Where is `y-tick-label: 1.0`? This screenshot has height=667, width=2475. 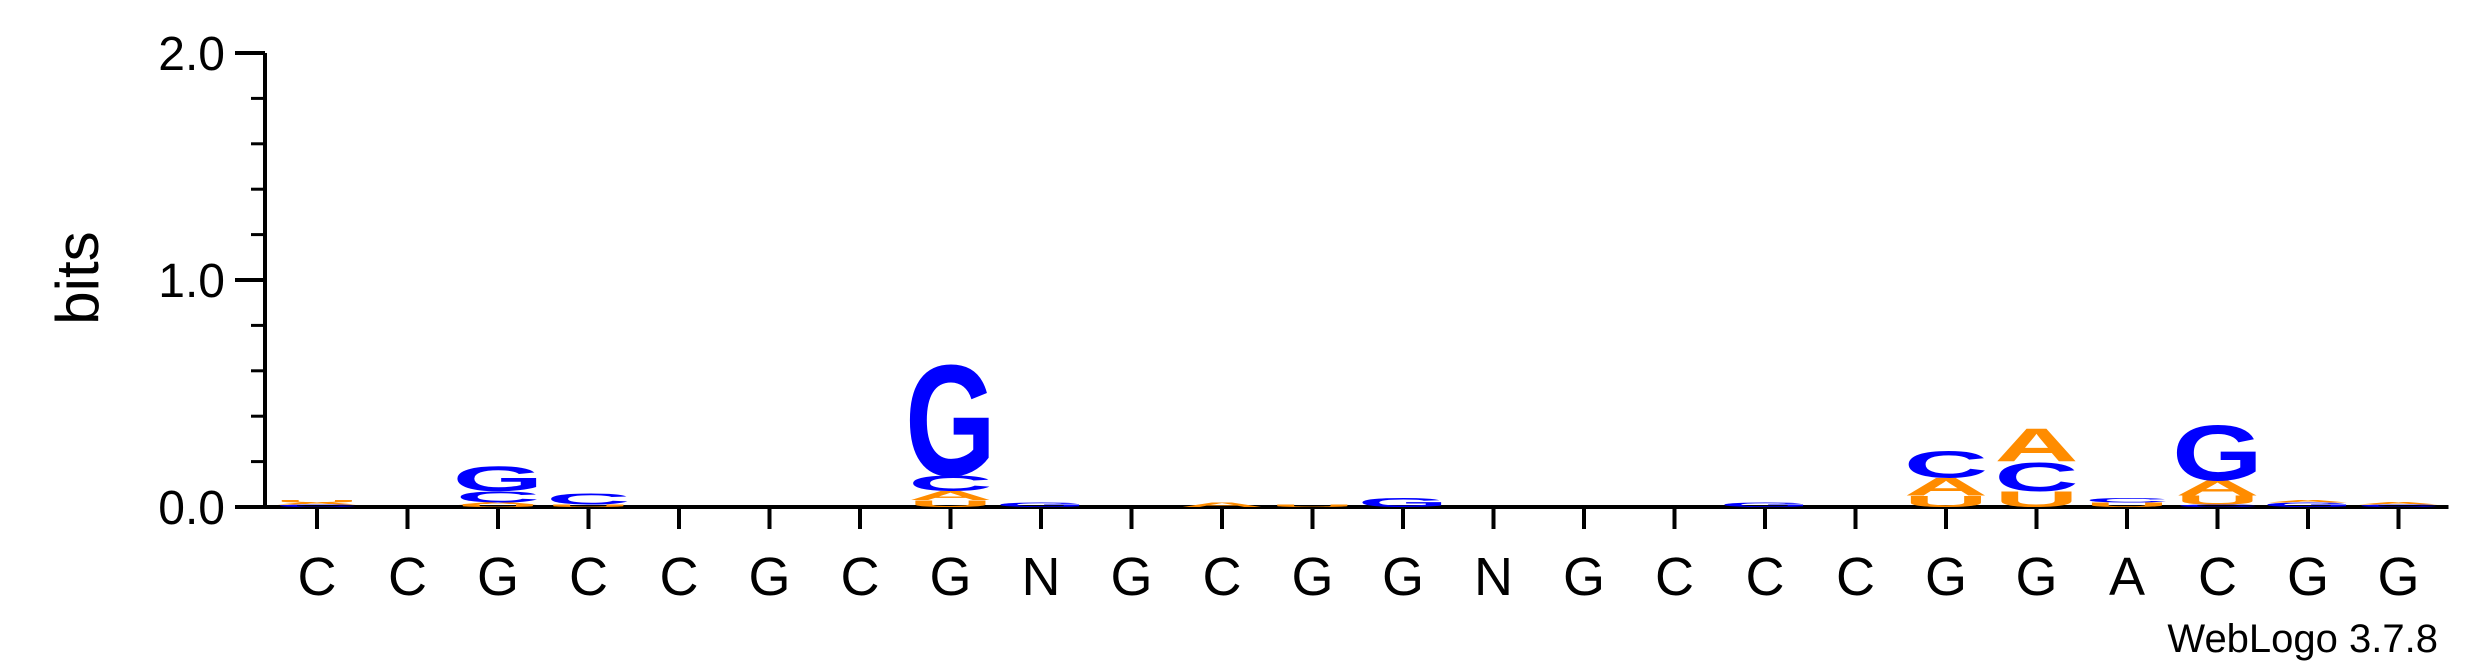 y-tick-label: 1.0 is located at coordinates (191, 281).